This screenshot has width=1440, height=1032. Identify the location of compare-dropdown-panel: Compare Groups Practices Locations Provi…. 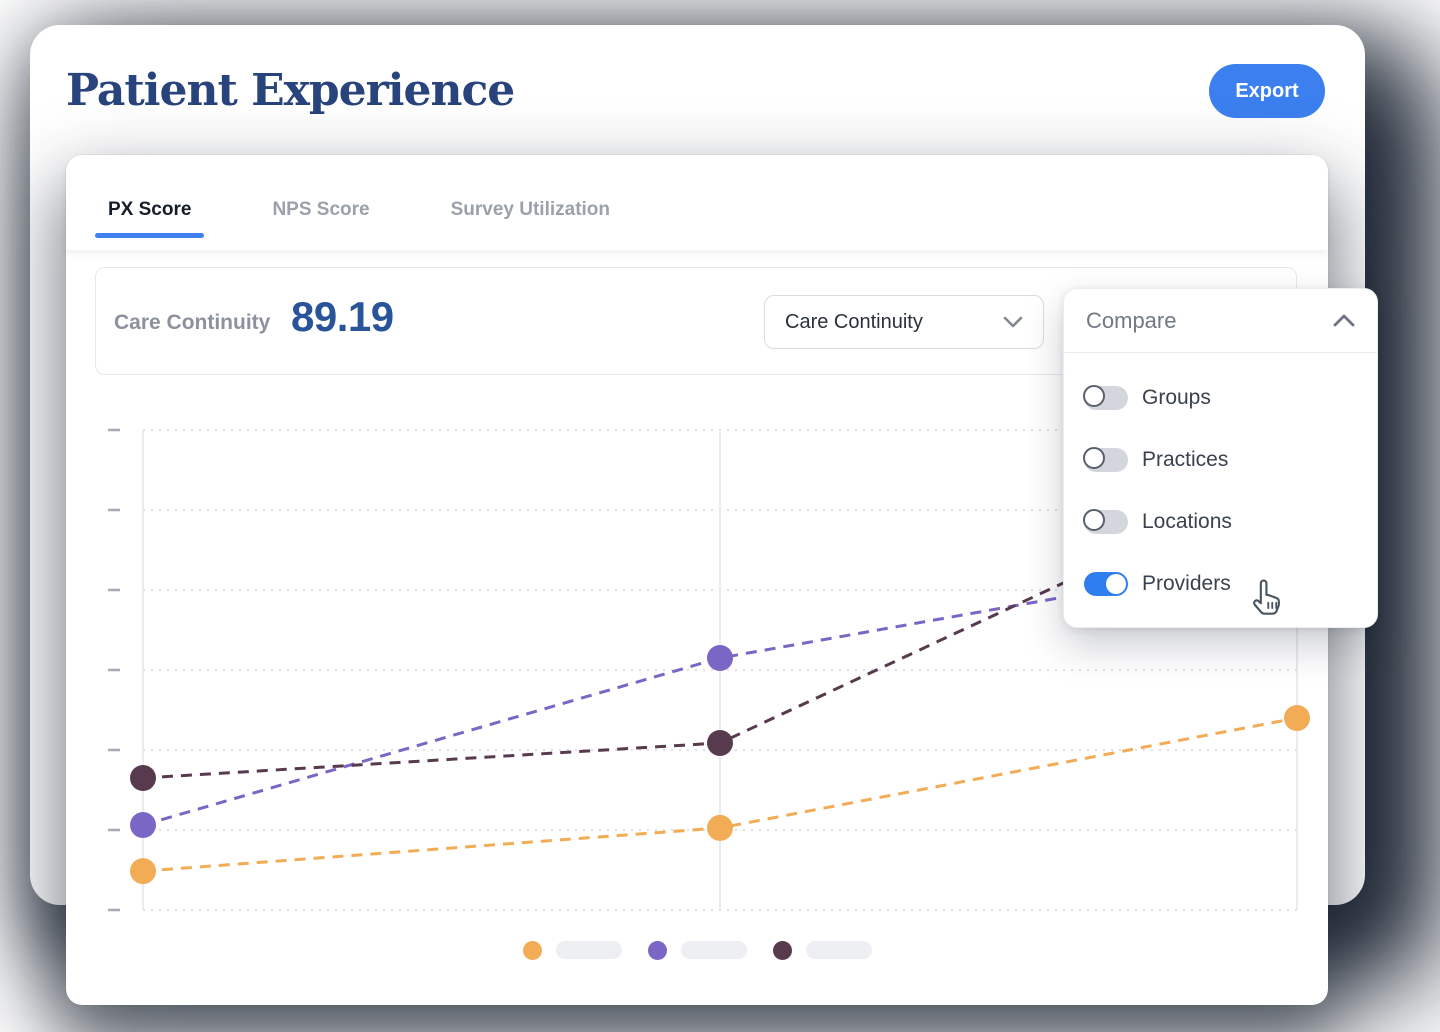
(1220, 458).